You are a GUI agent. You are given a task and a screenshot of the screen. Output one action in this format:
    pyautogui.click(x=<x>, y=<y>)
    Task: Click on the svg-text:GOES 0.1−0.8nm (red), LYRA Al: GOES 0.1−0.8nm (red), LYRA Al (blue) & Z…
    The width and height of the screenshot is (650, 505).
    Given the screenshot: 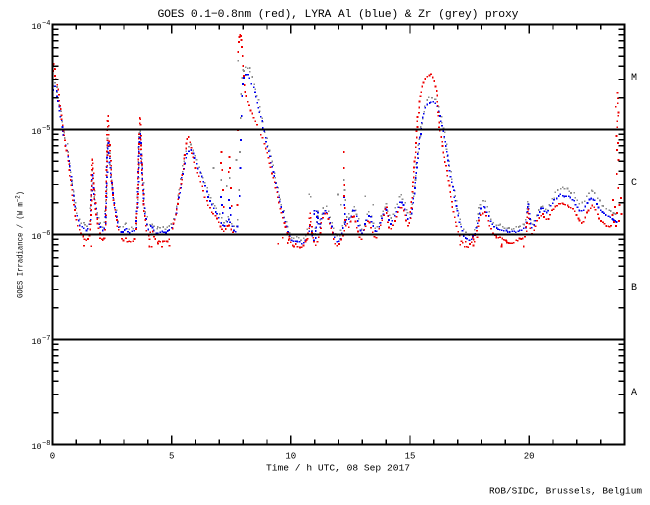 What is the action you would take?
    pyautogui.click(x=338, y=15)
    